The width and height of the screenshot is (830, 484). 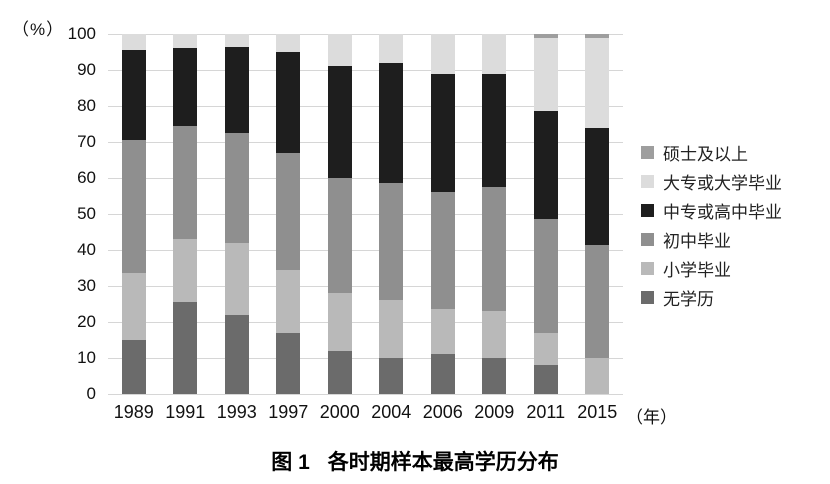 I want to click on bar-slot-2004, so click(x=392, y=214).